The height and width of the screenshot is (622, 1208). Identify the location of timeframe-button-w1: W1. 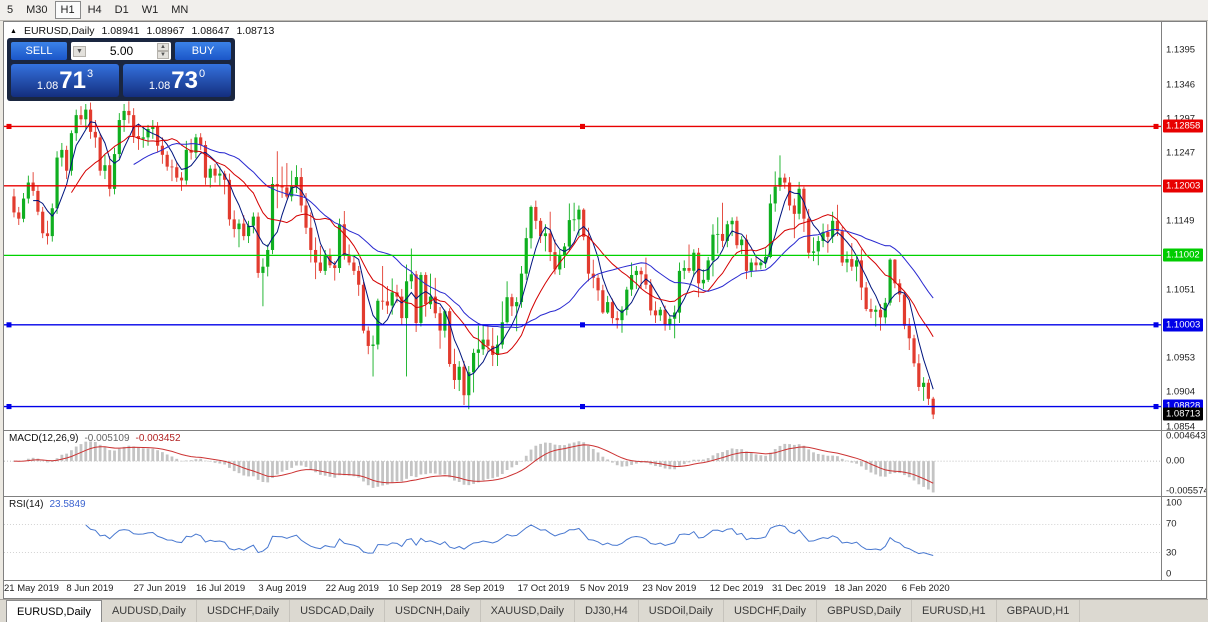
(150, 10).